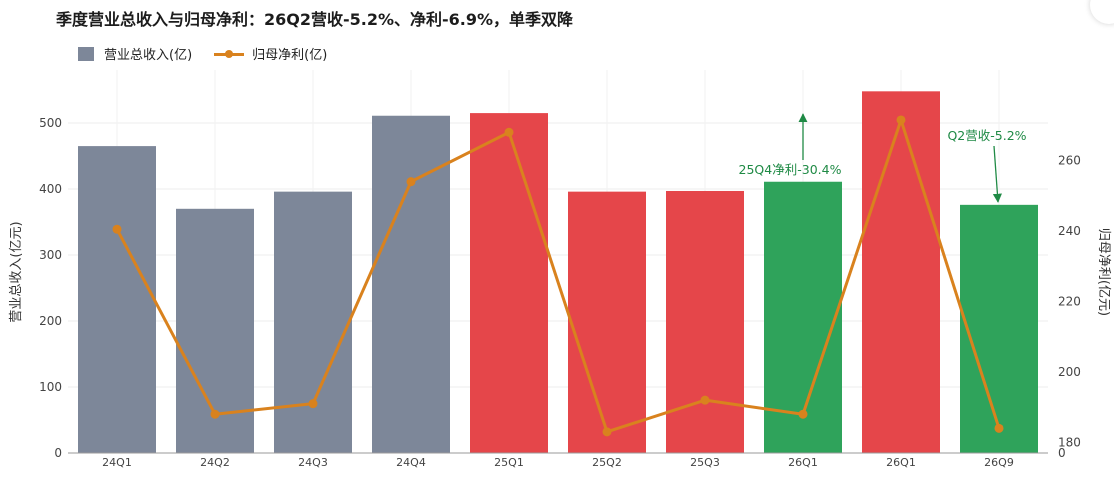 The image size is (1114, 478). I want to click on bar-25Q3, so click(705, 322).